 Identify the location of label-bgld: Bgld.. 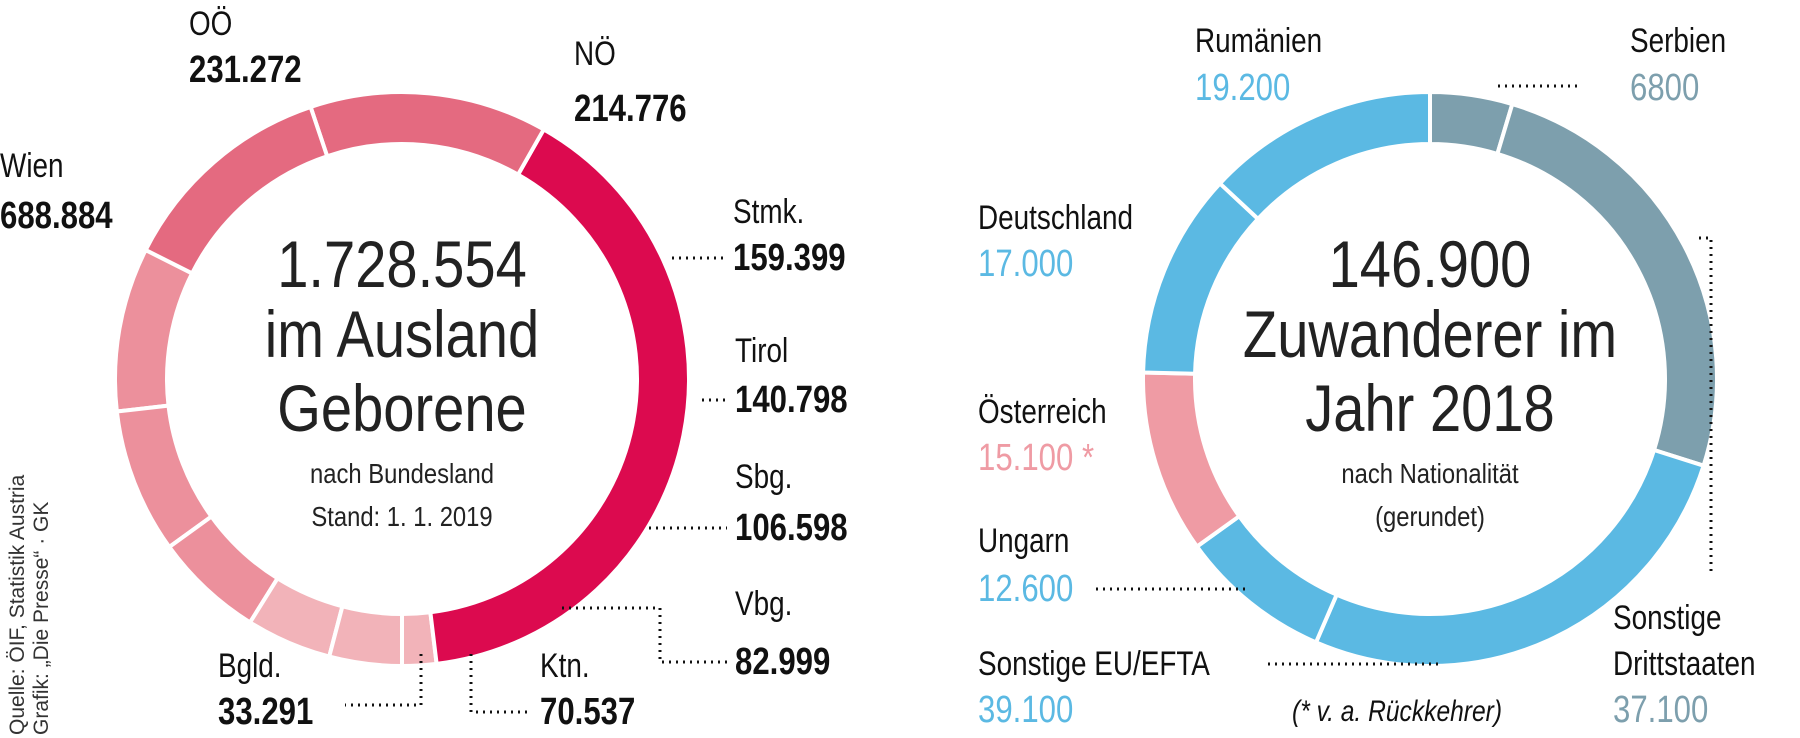
(250, 666).